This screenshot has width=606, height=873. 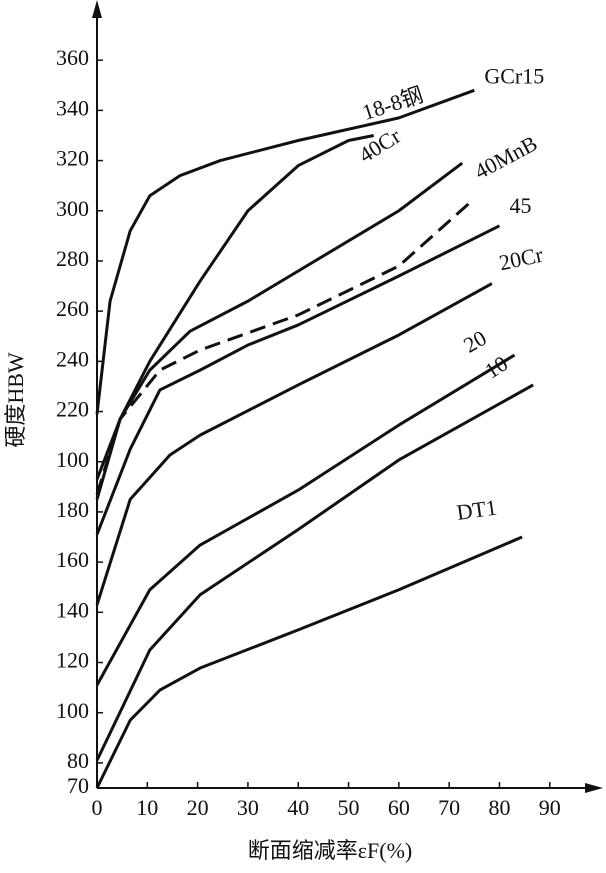 I want to click on y-tick-label: 160, so click(x=72, y=559).